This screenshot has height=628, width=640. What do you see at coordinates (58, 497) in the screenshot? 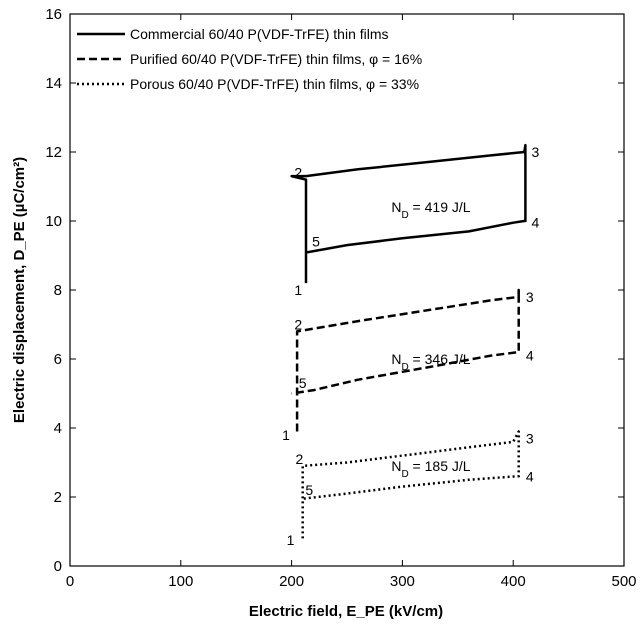
I see `y-tick-label: 2` at bounding box center [58, 497].